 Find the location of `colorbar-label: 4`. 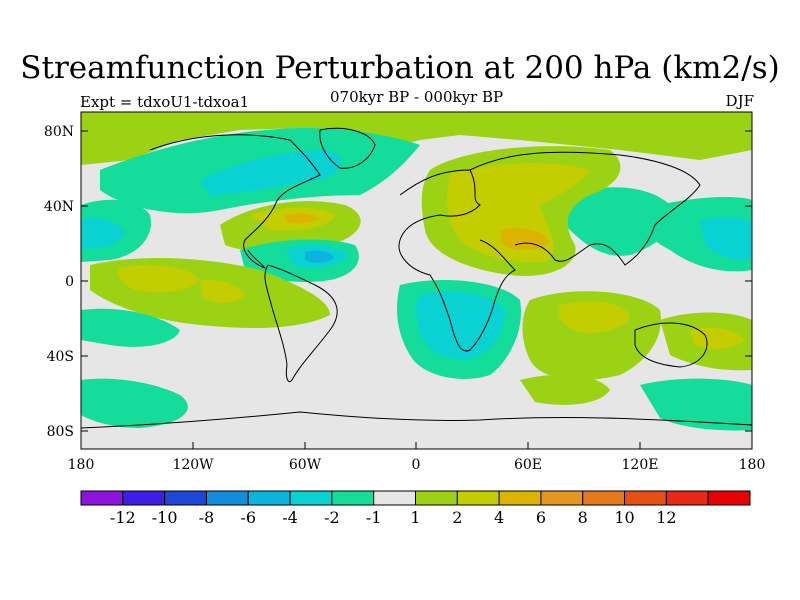

colorbar-label: 4 is located at coordinates (499, 517).